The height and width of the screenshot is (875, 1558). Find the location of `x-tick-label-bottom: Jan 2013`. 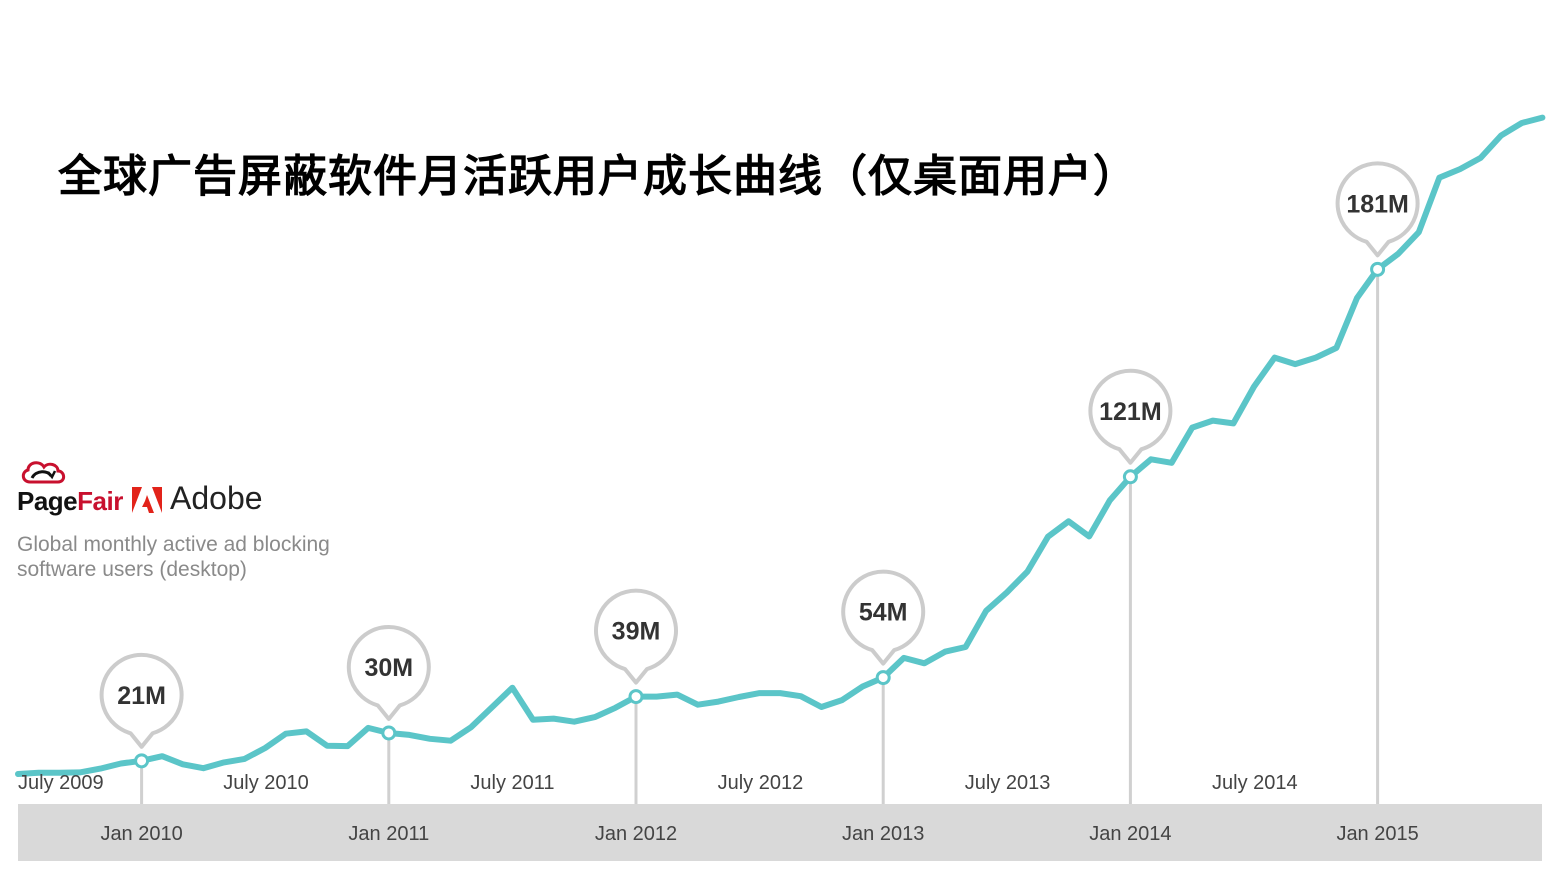

x-tick-label-bottom: Jan 2013 is located at coordinates (883, 834).